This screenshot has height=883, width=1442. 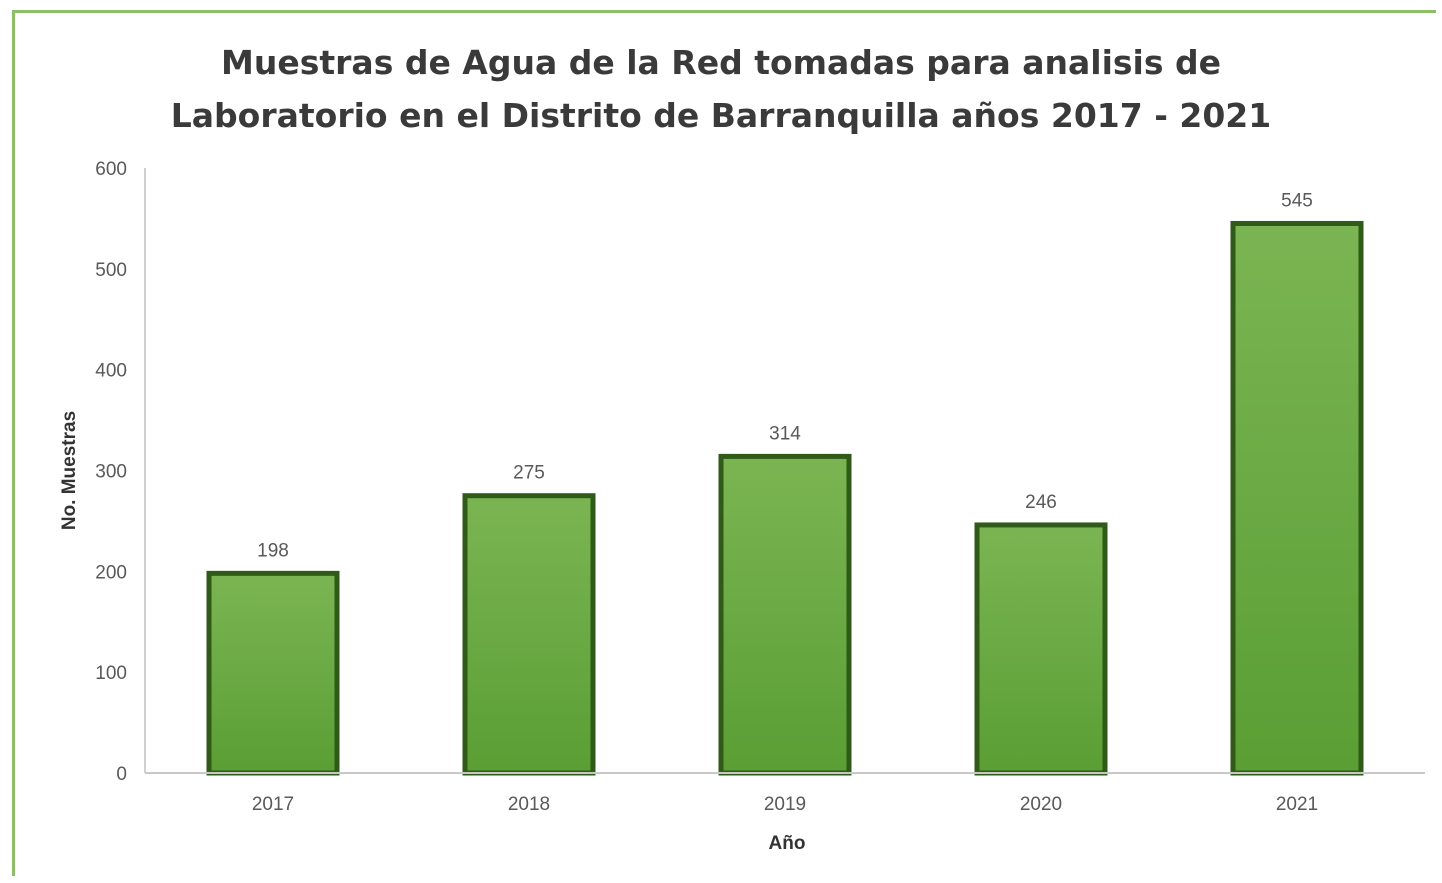 I want to click on bar-2017, so click(x=273, y=673).